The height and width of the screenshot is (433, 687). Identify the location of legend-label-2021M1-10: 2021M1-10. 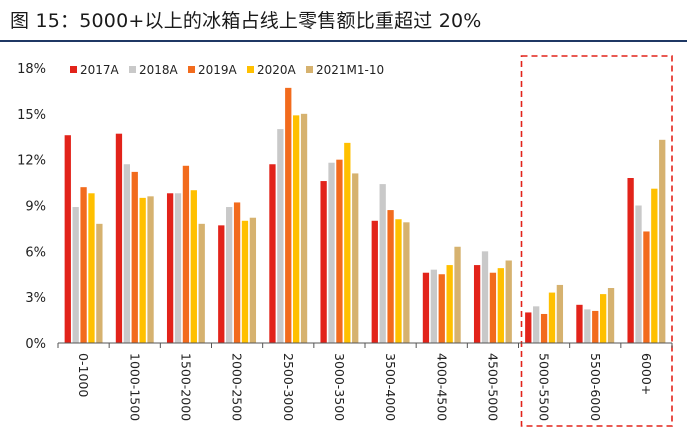
(350, 70).